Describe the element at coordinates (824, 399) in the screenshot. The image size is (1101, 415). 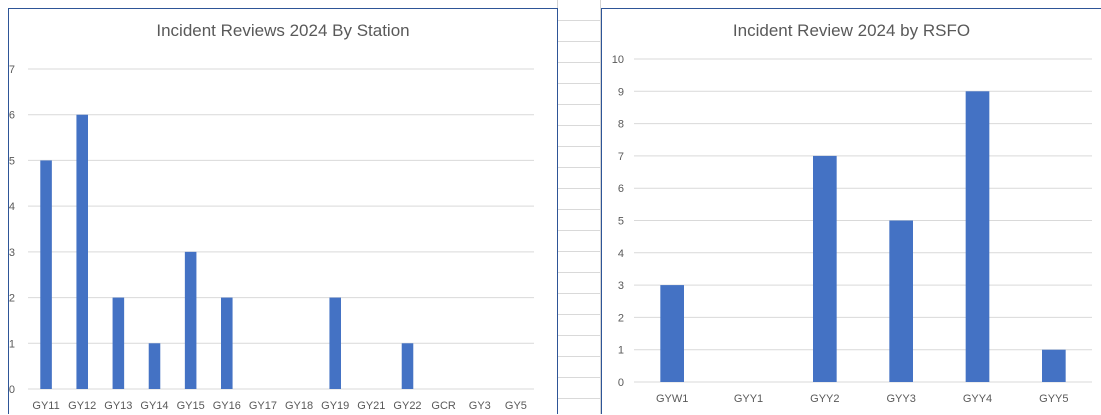
I see `x-tick-label: GYY2` at that location.